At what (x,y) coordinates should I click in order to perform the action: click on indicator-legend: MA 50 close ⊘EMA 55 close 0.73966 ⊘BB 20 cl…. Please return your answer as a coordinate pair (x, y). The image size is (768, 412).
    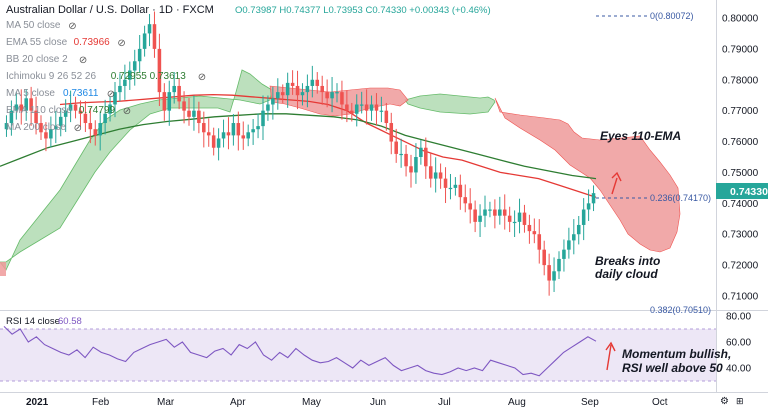
    Looking at the image, I should click on (106, 77).